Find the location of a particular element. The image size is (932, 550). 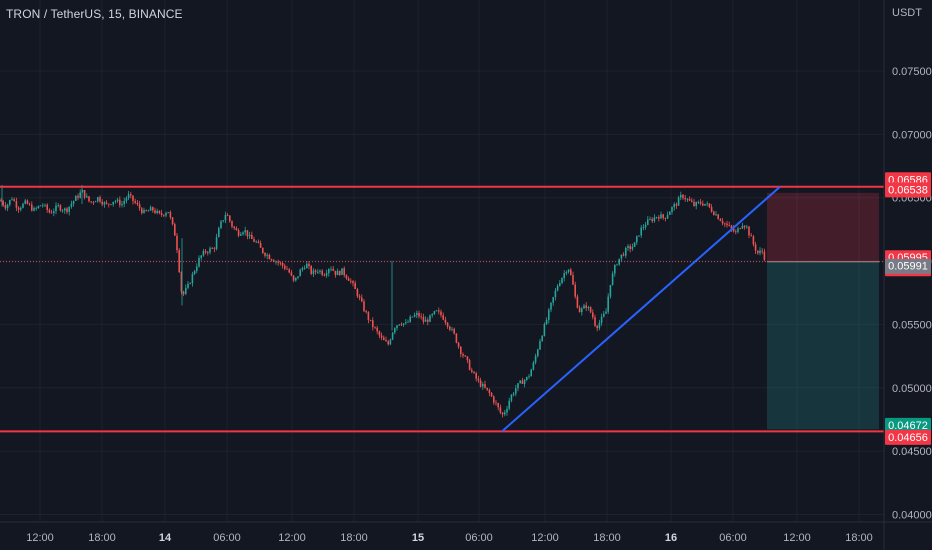

x-tick-label: 15 is located at coordinates (418, 538).